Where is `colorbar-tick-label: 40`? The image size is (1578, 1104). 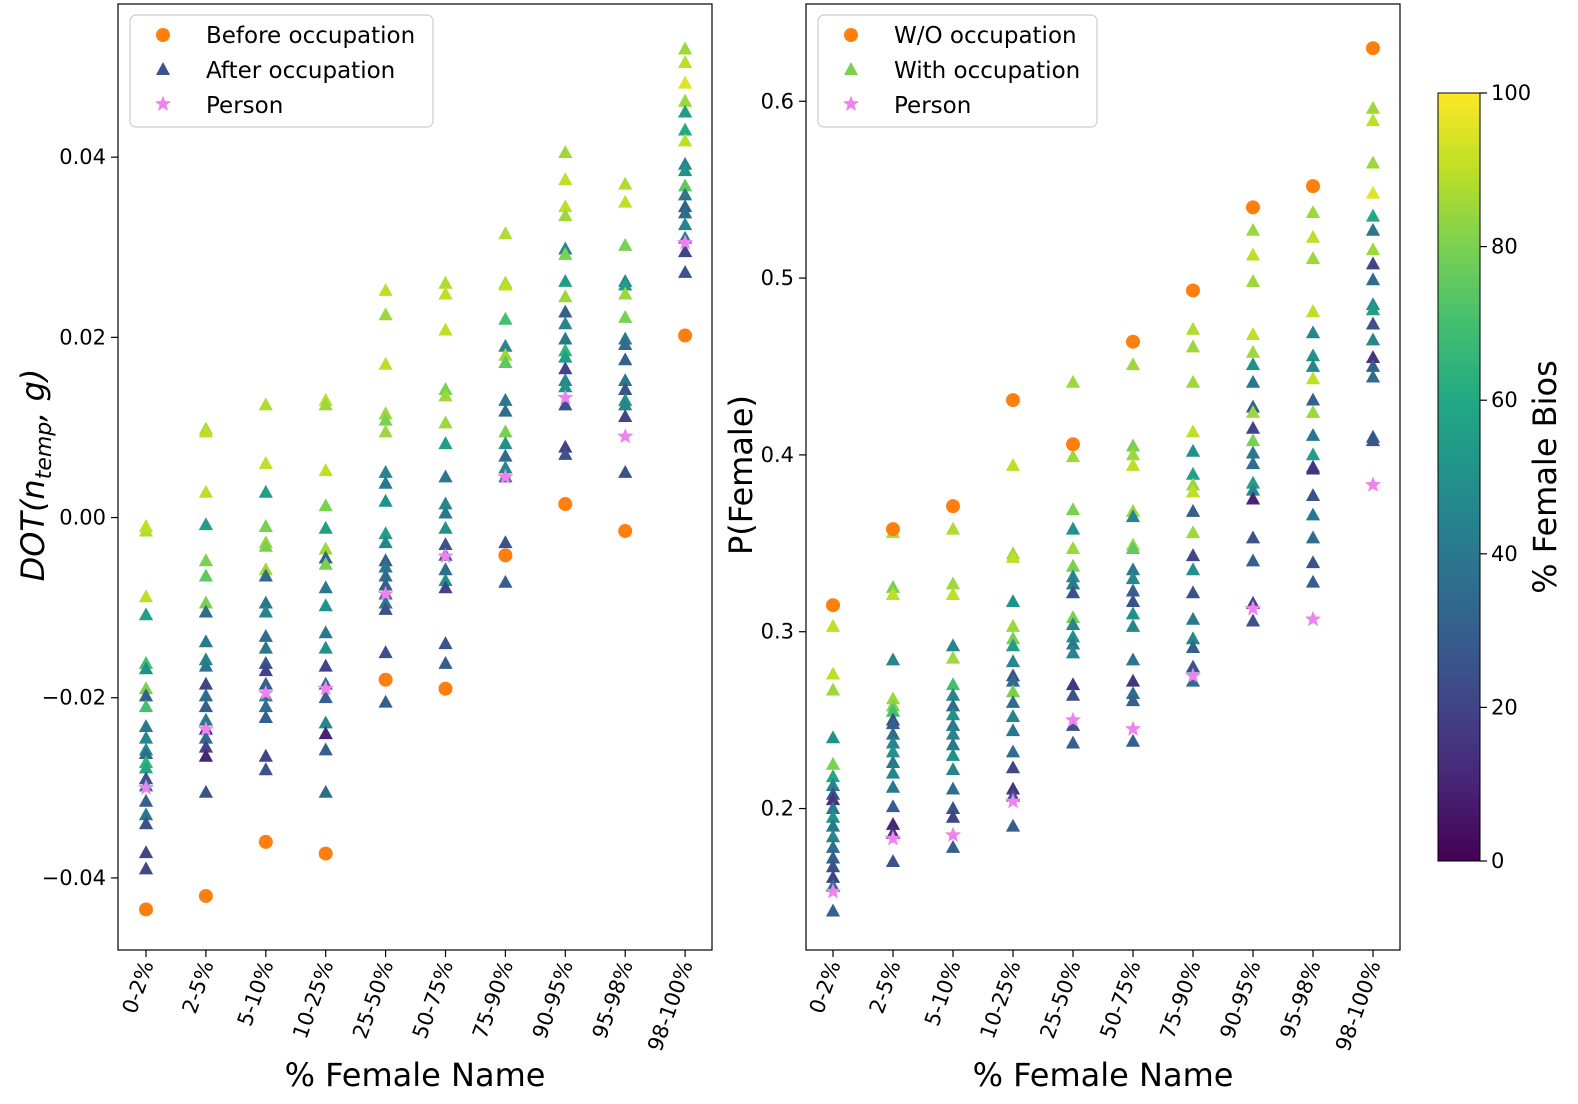 colorbar-tick-label: 40 is located at coordinates (1504, 554).